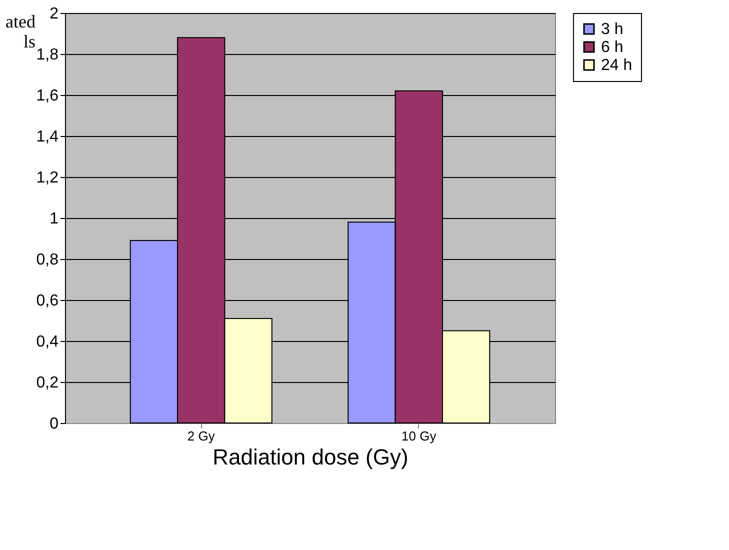  What do you see at coordinates (616, 65) in the screenshot?
I see `legend-label: 24 h` at bounding box center [616, 65].